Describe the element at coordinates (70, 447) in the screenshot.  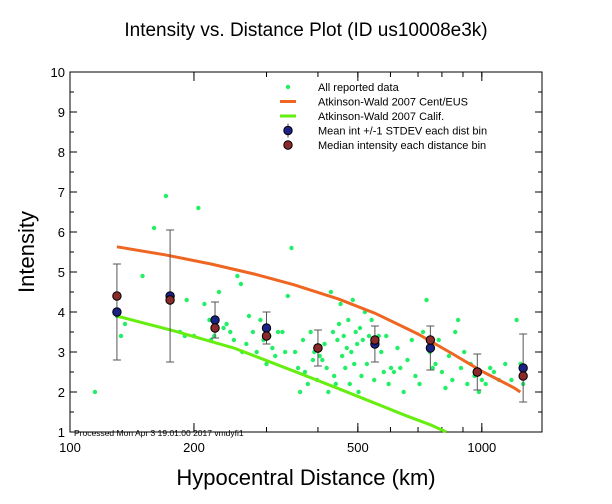
I see `x-tick-label: 100` at that location.